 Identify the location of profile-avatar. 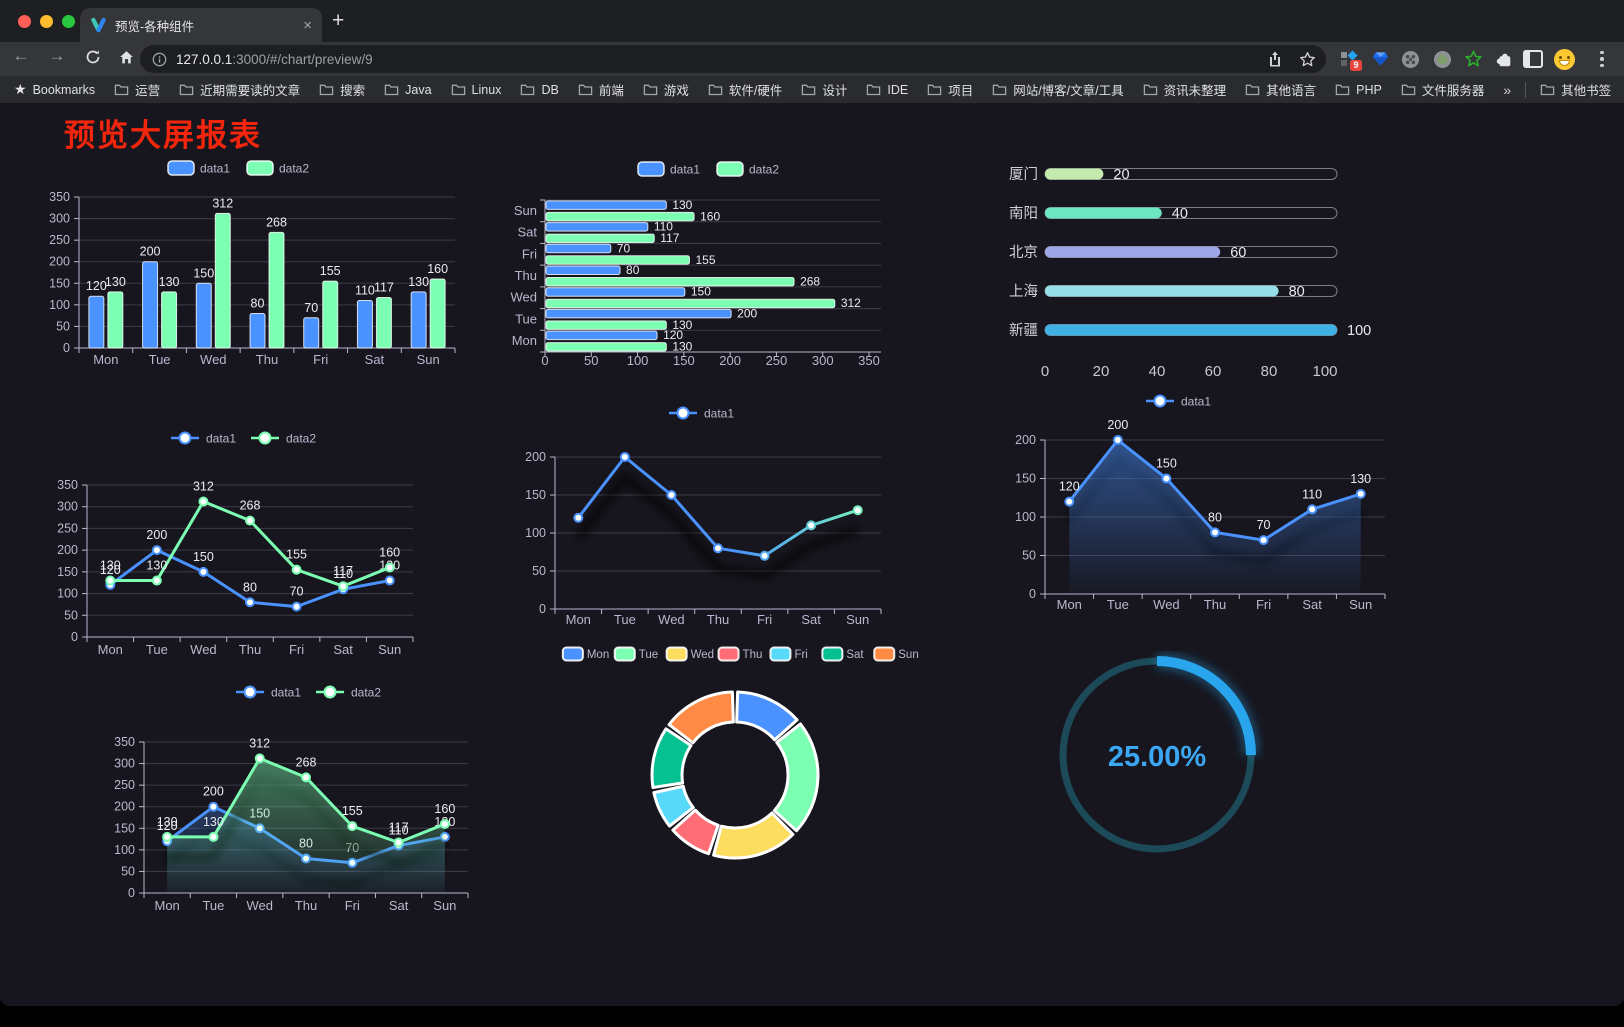
(1564, 59).